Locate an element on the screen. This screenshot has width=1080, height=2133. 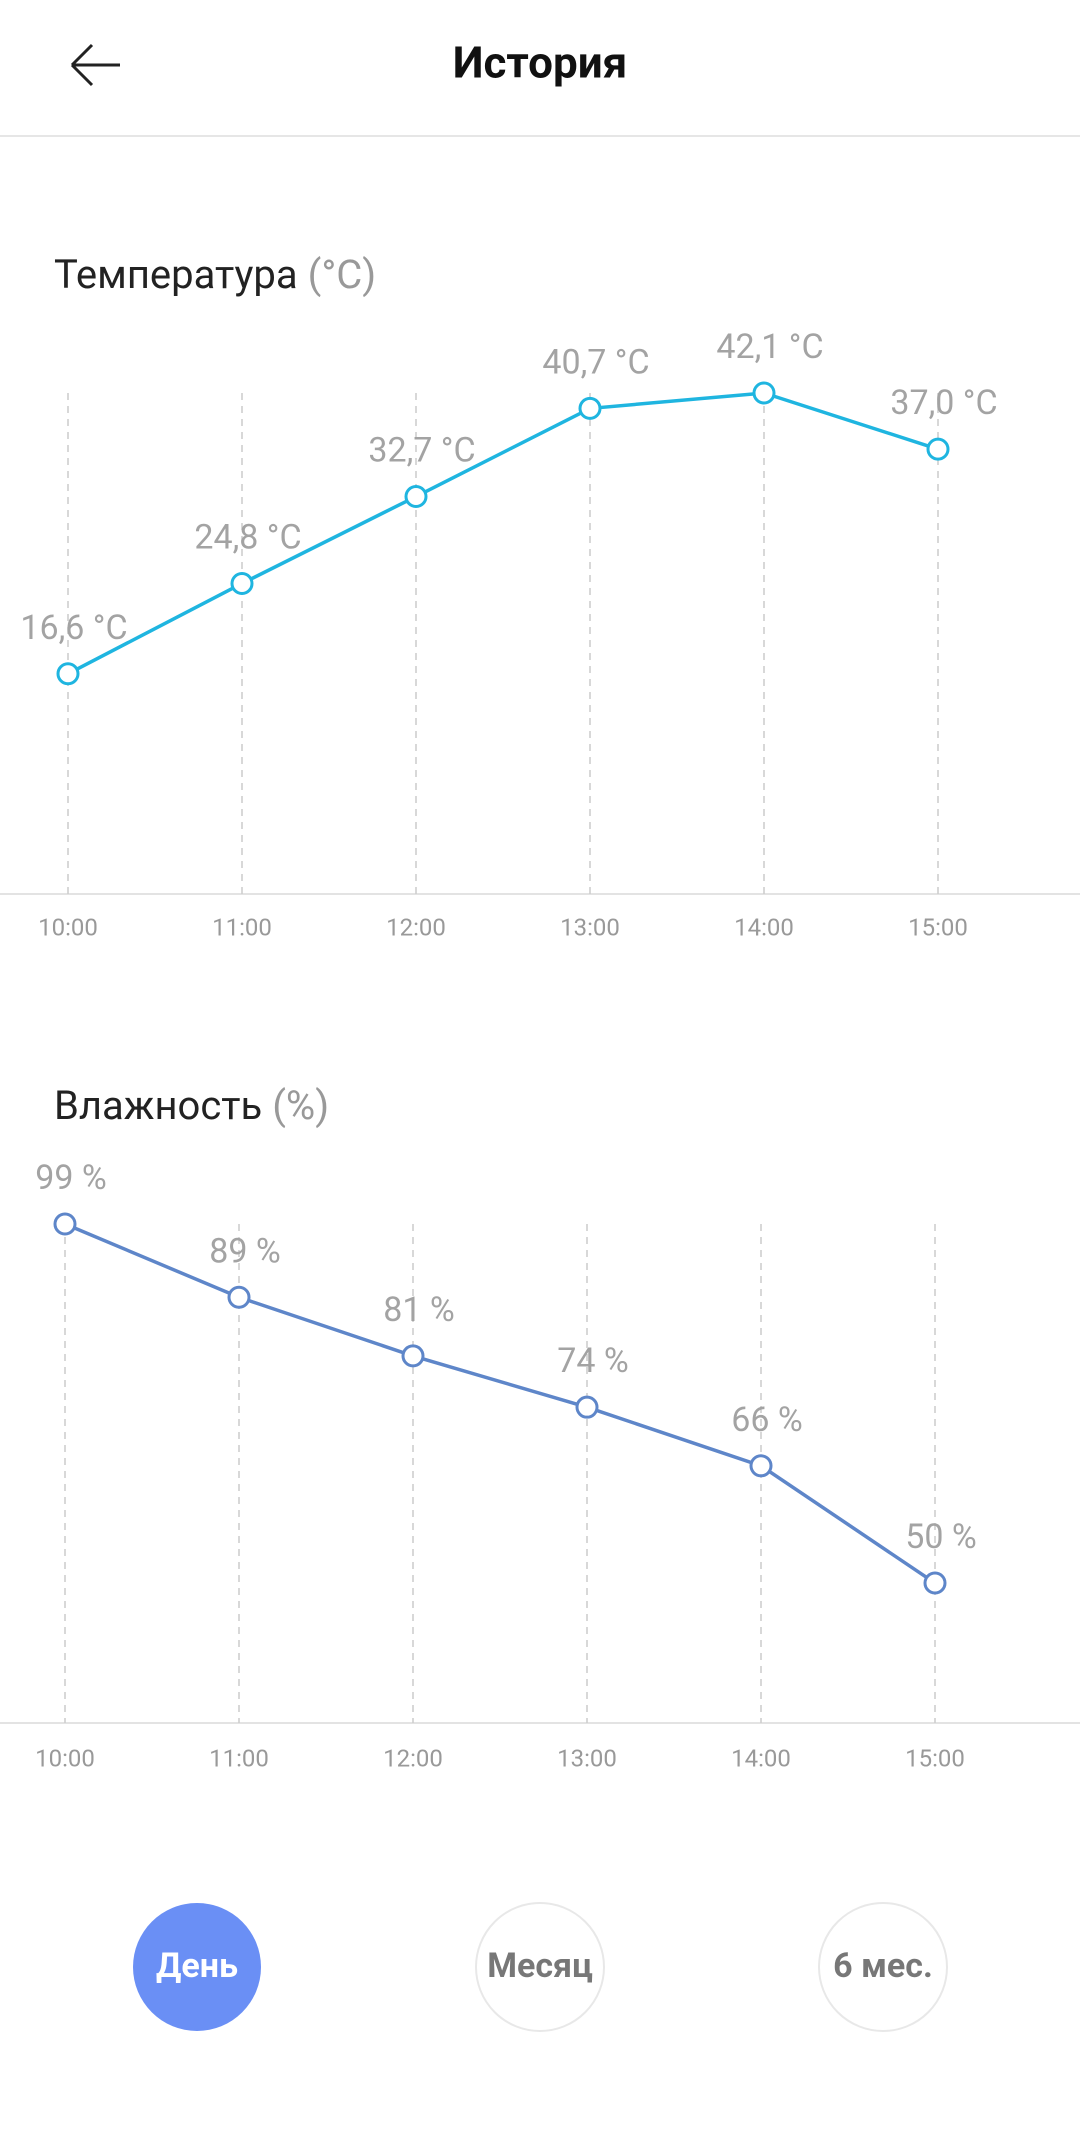
period-button: Месяц is located at coordinates (540, 1967).